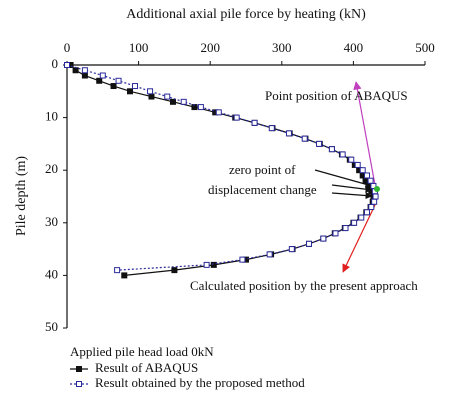 This screenshot has height=418, width=474. What do you see at coordinates (51, 326) in the screenshot?
I see `y-tick-label: 50` at bounding box center [51, 326].